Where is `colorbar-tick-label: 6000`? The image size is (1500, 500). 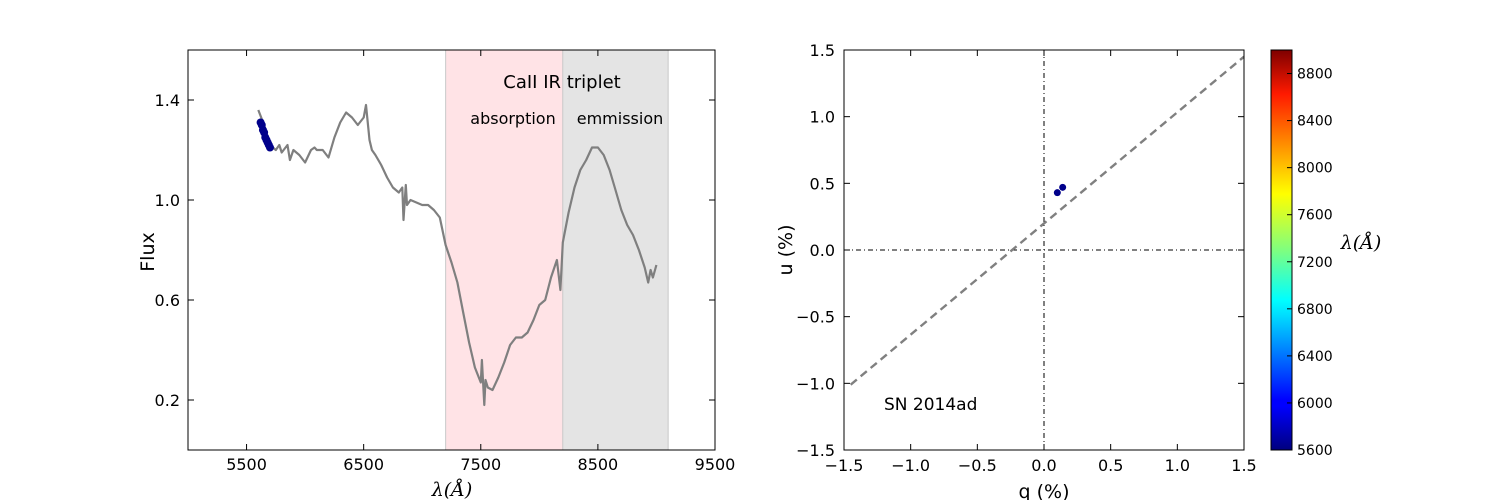
colorbar-tick-label: 6000 is located at coordinates (1315, 404).